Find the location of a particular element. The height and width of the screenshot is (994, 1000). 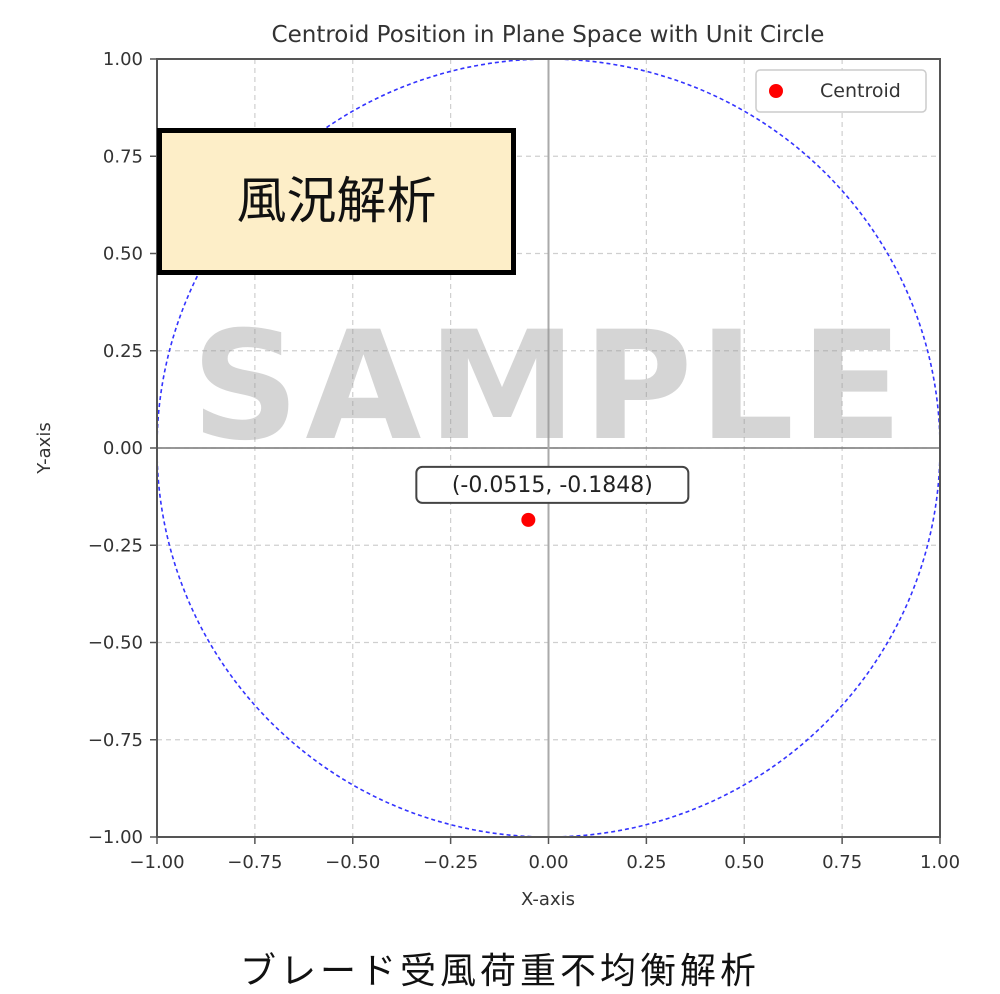

legend-label: Centroid is located at coordinates (860, 91).